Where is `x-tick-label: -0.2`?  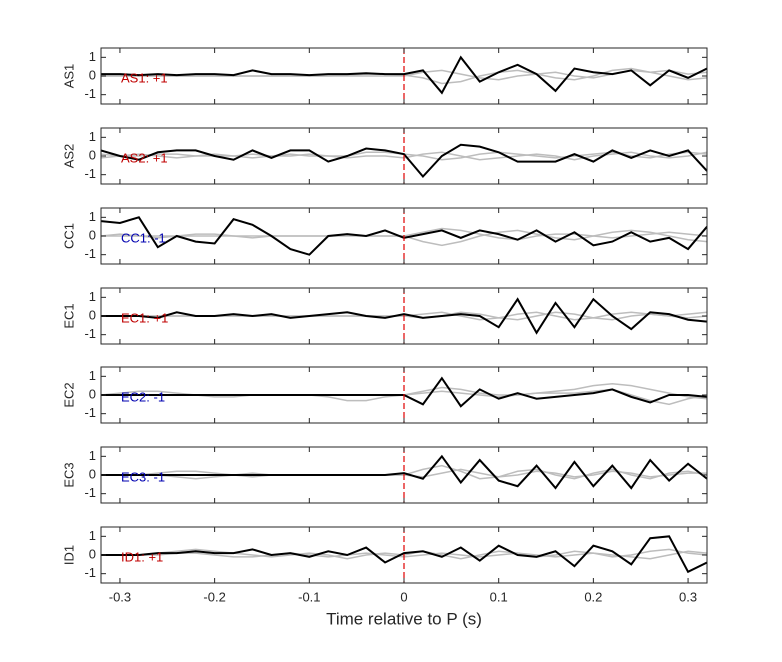
x-tick-label: -0.2 is located at coordinates (214, 596).